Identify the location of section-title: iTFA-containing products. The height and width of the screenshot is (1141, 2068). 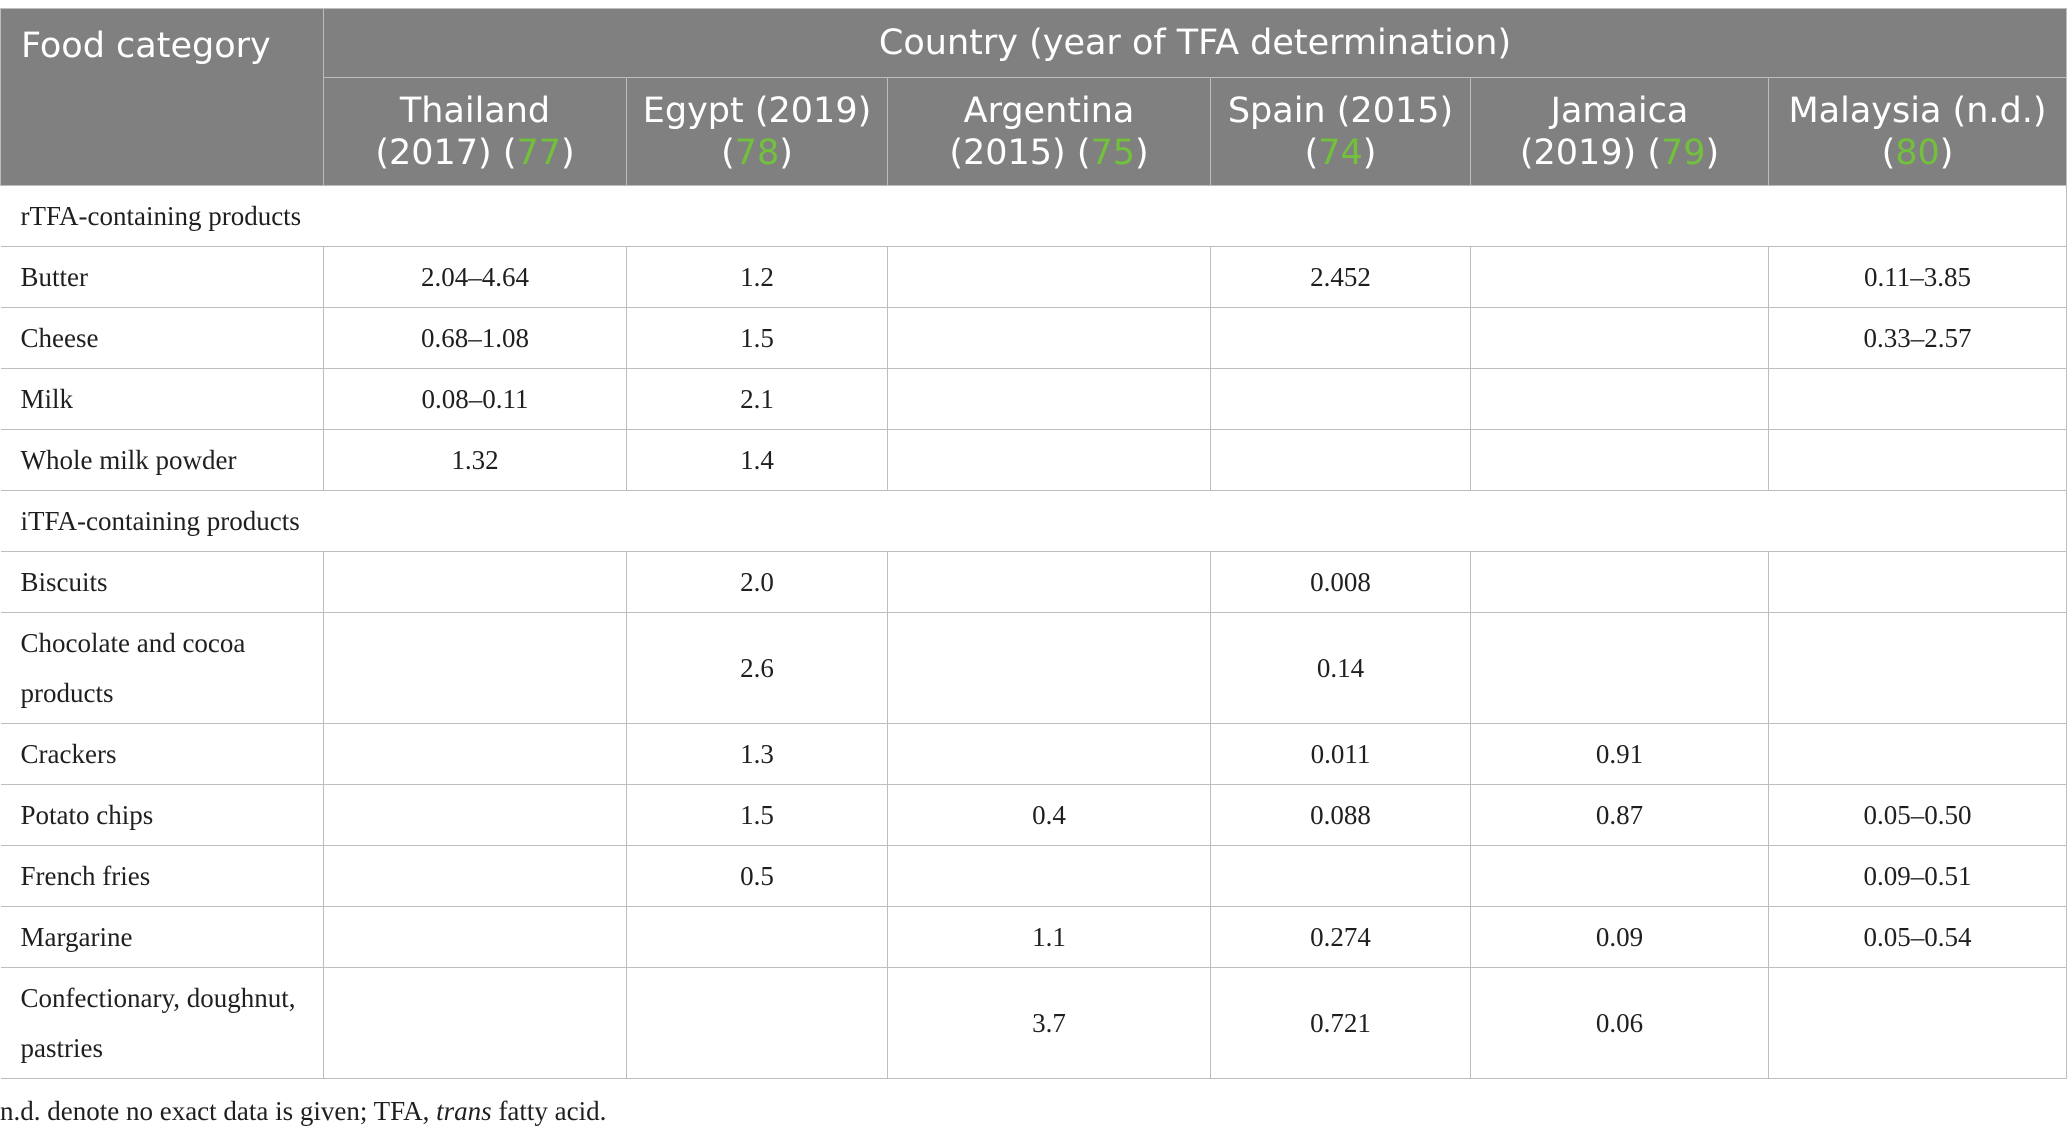
(1033, 521).